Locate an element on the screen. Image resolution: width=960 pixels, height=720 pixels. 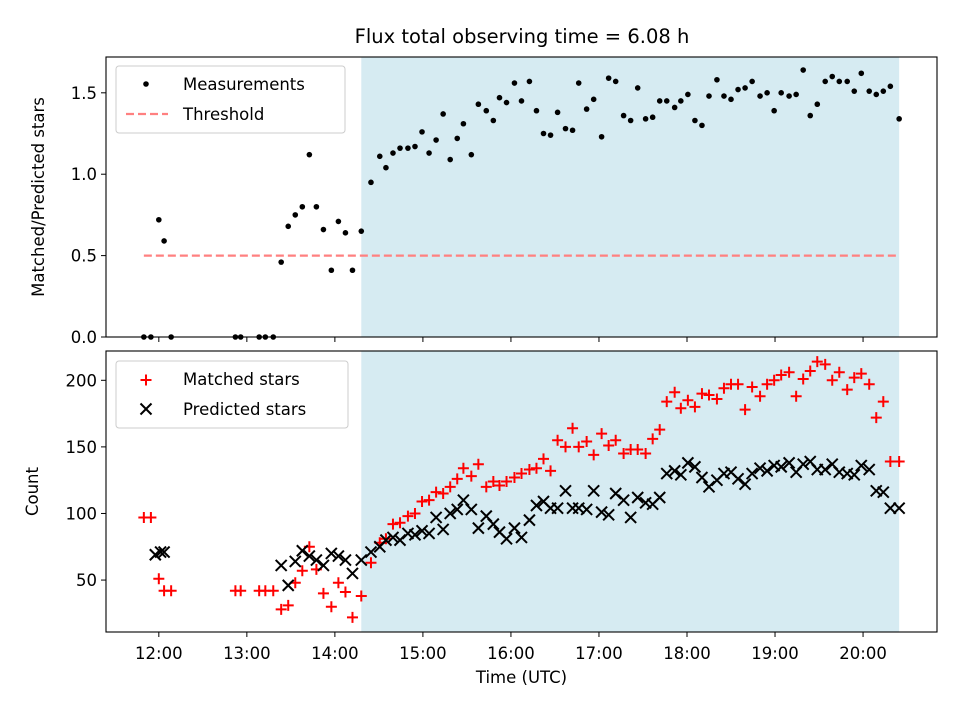
legend-label-measurements: Measurements is located at coordinates (244, 84).